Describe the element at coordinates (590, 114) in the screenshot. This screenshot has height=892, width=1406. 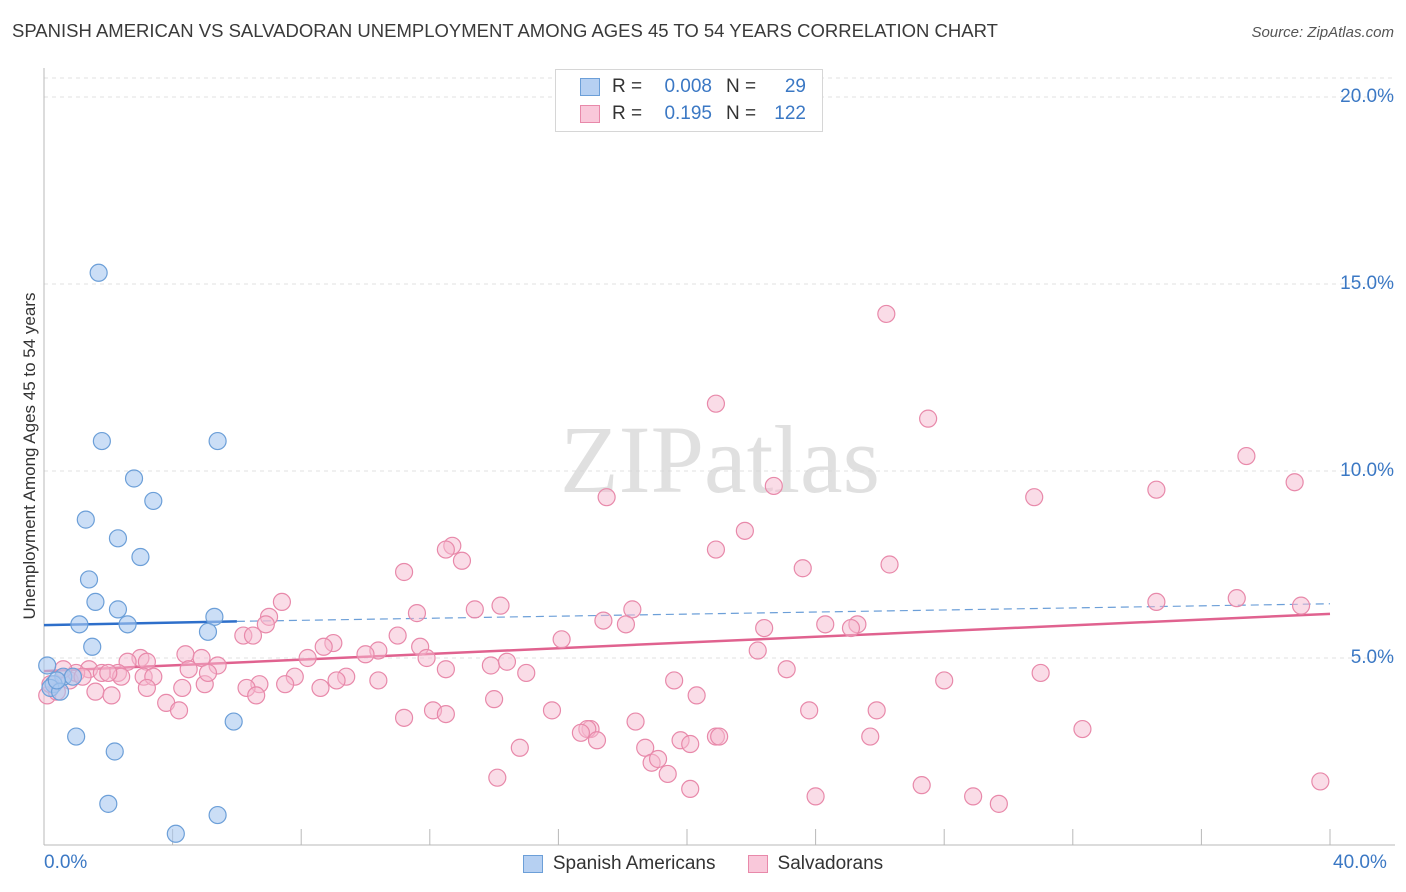
I see `legend-swatch-pink` at that location.